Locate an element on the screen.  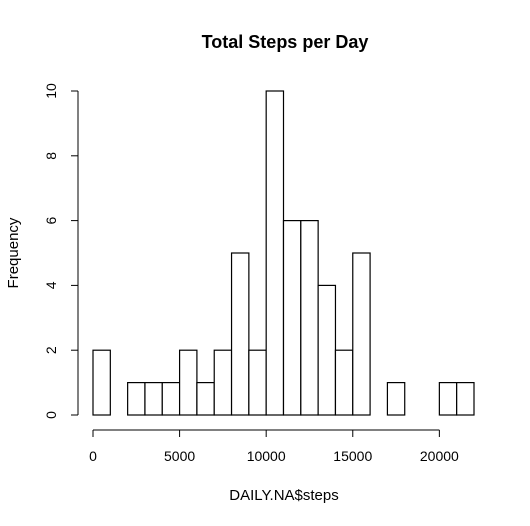
x-tick-label-15000: 15000 is located at coordinates (352, 456).